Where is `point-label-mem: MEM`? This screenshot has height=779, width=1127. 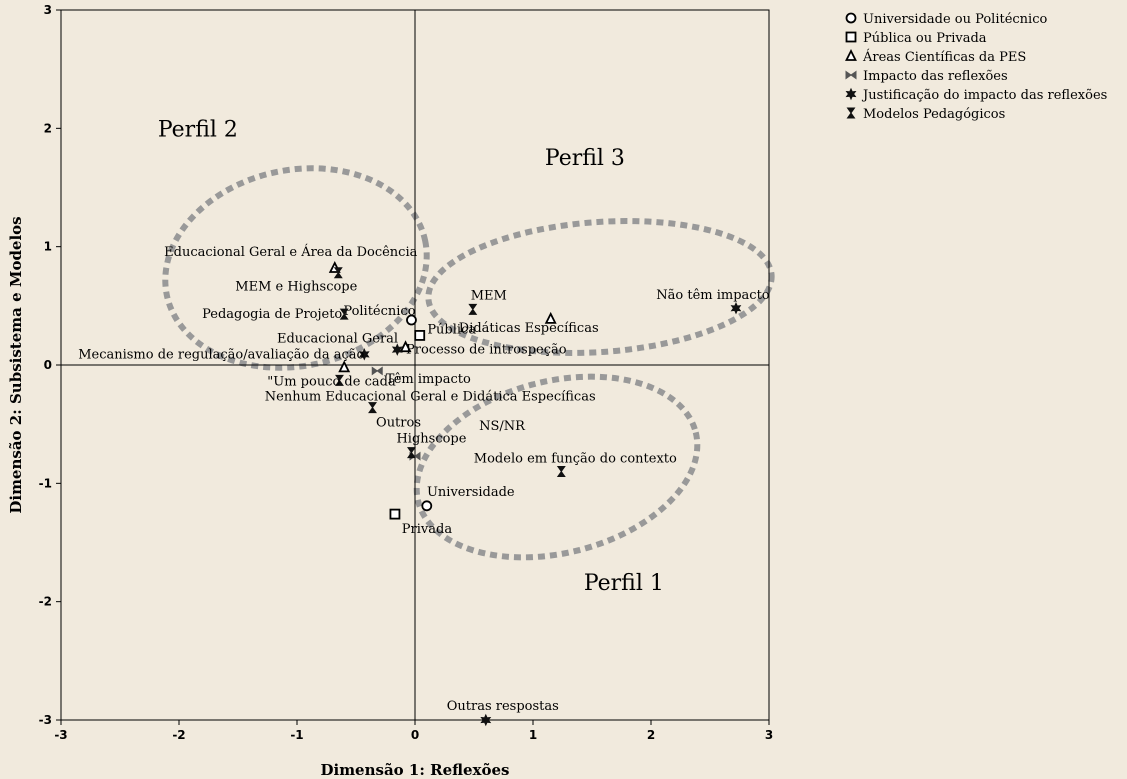
point-label-mem: MEM is located at coordinates (489, 295).